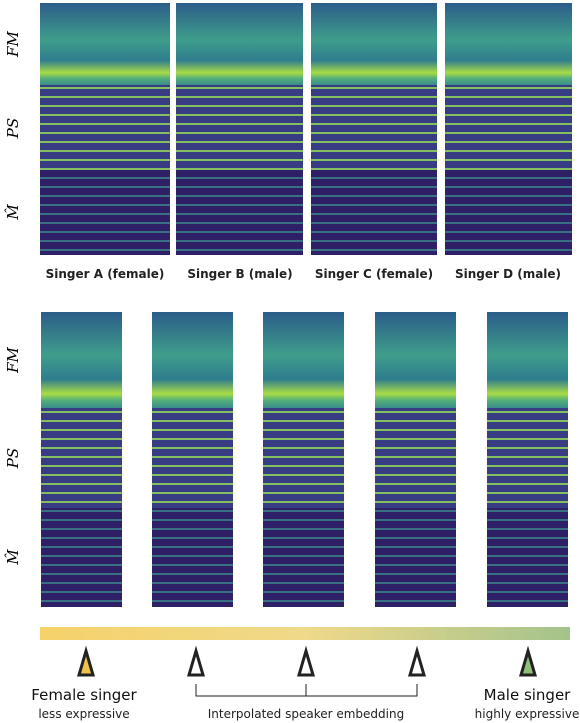 This screenshot has height=723, width=580. What do you see at coordinates (83, 714) in the screenshot?
I see `legend-subtitle: less expressive` at bounding box center [83, 714].